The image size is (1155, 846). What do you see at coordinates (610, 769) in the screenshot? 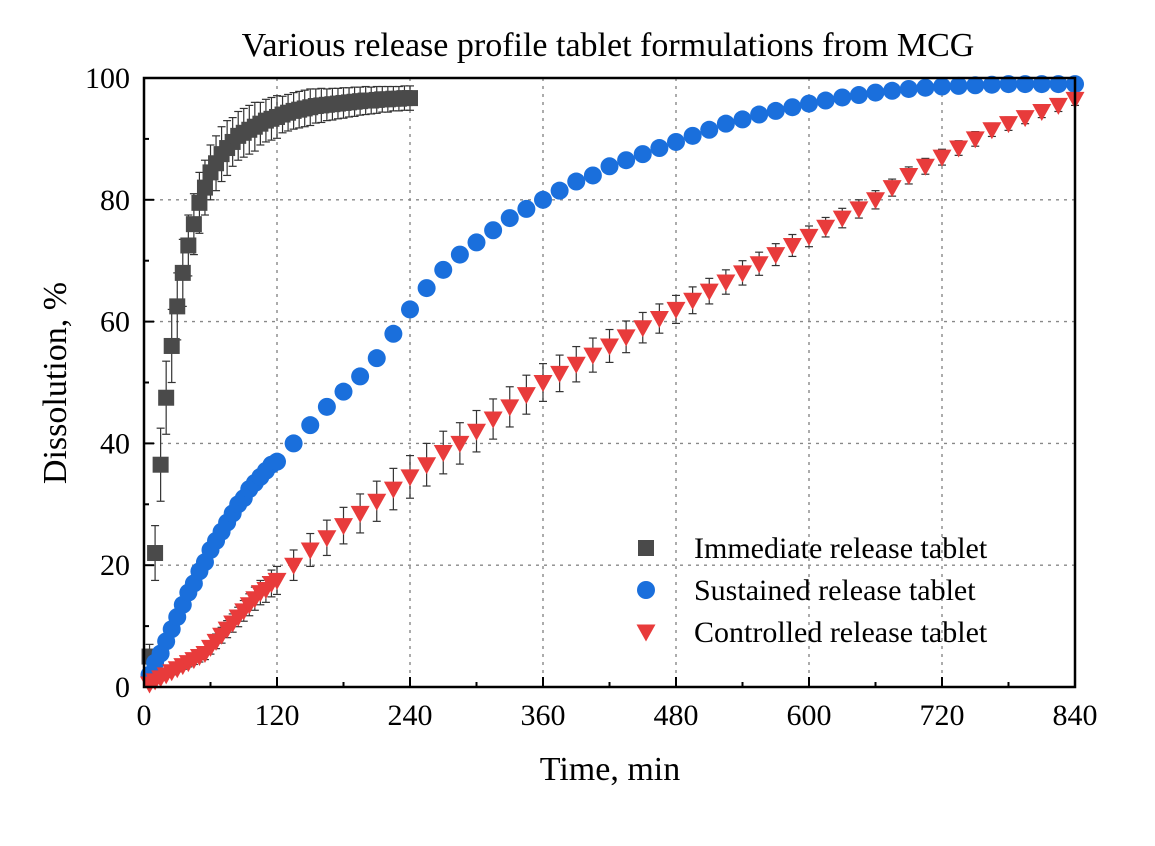
I see `x-axis-label: Time, min` at bounding box center [610, 769].